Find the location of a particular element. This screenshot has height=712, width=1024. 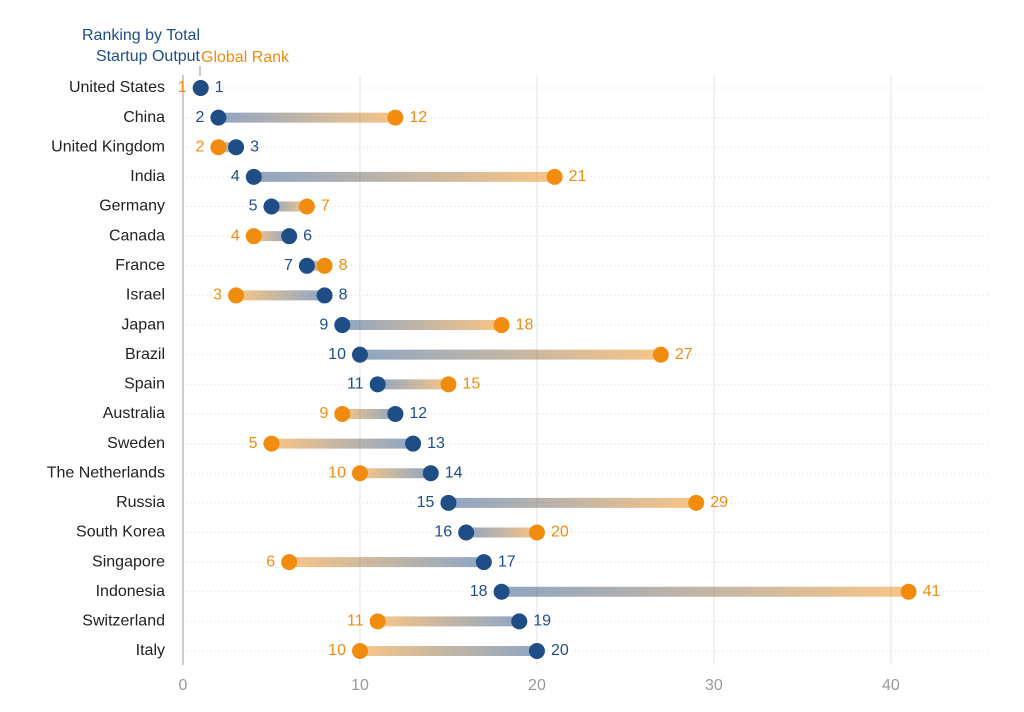

x-tick-label: 20 is located at coordinates (537, 685).